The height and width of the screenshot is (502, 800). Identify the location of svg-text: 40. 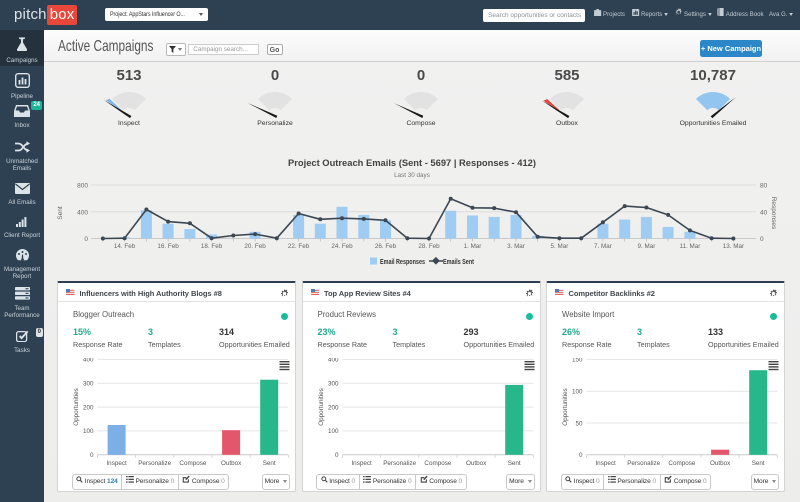
(764, 212).